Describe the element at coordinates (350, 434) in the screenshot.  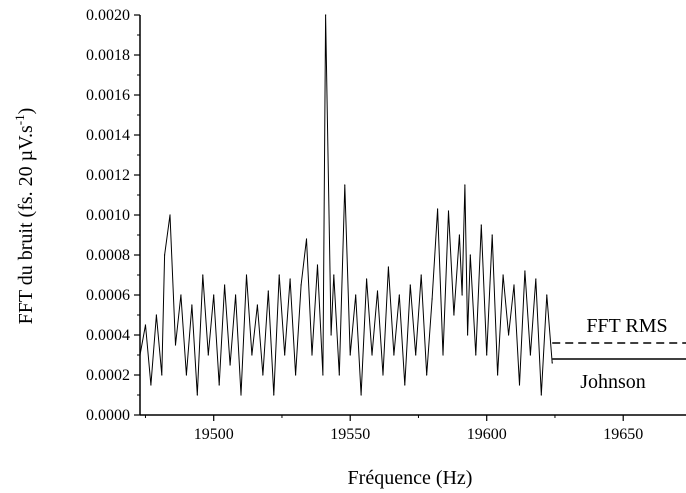
I see `x-tick-label: 19550` at that location.